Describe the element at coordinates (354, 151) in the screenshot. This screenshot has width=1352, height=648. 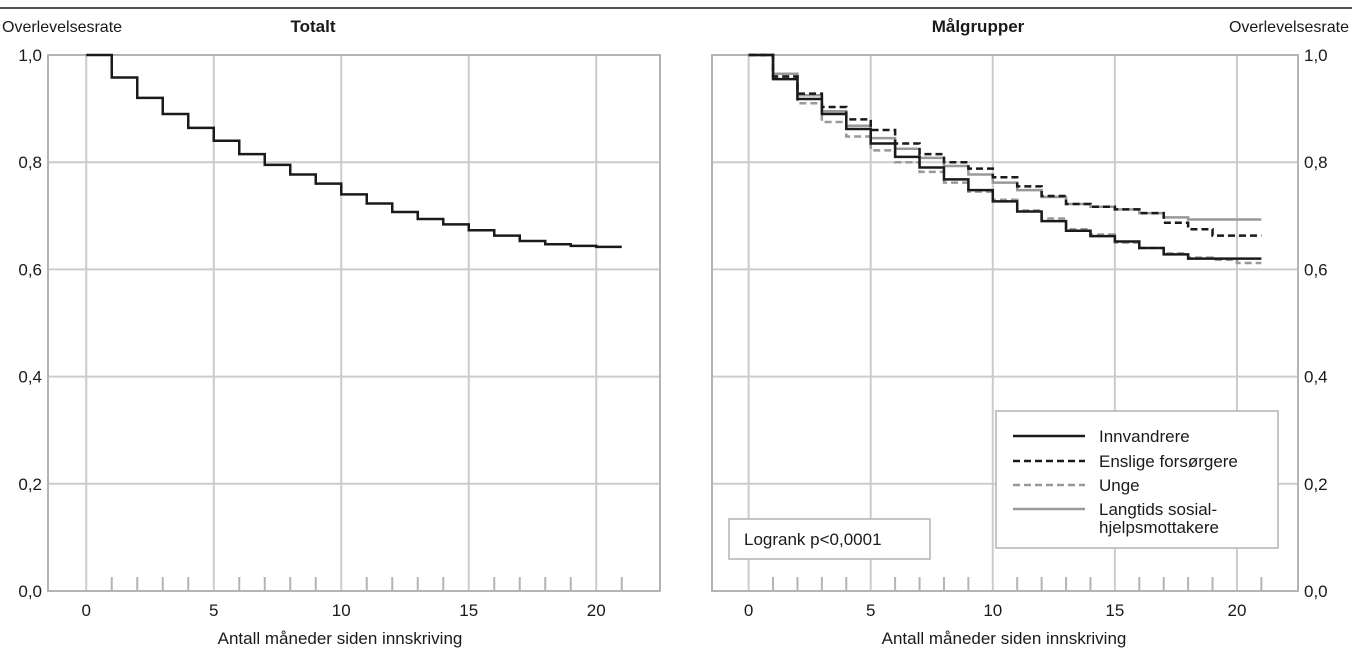
I see `series-line-totalt` at that location.